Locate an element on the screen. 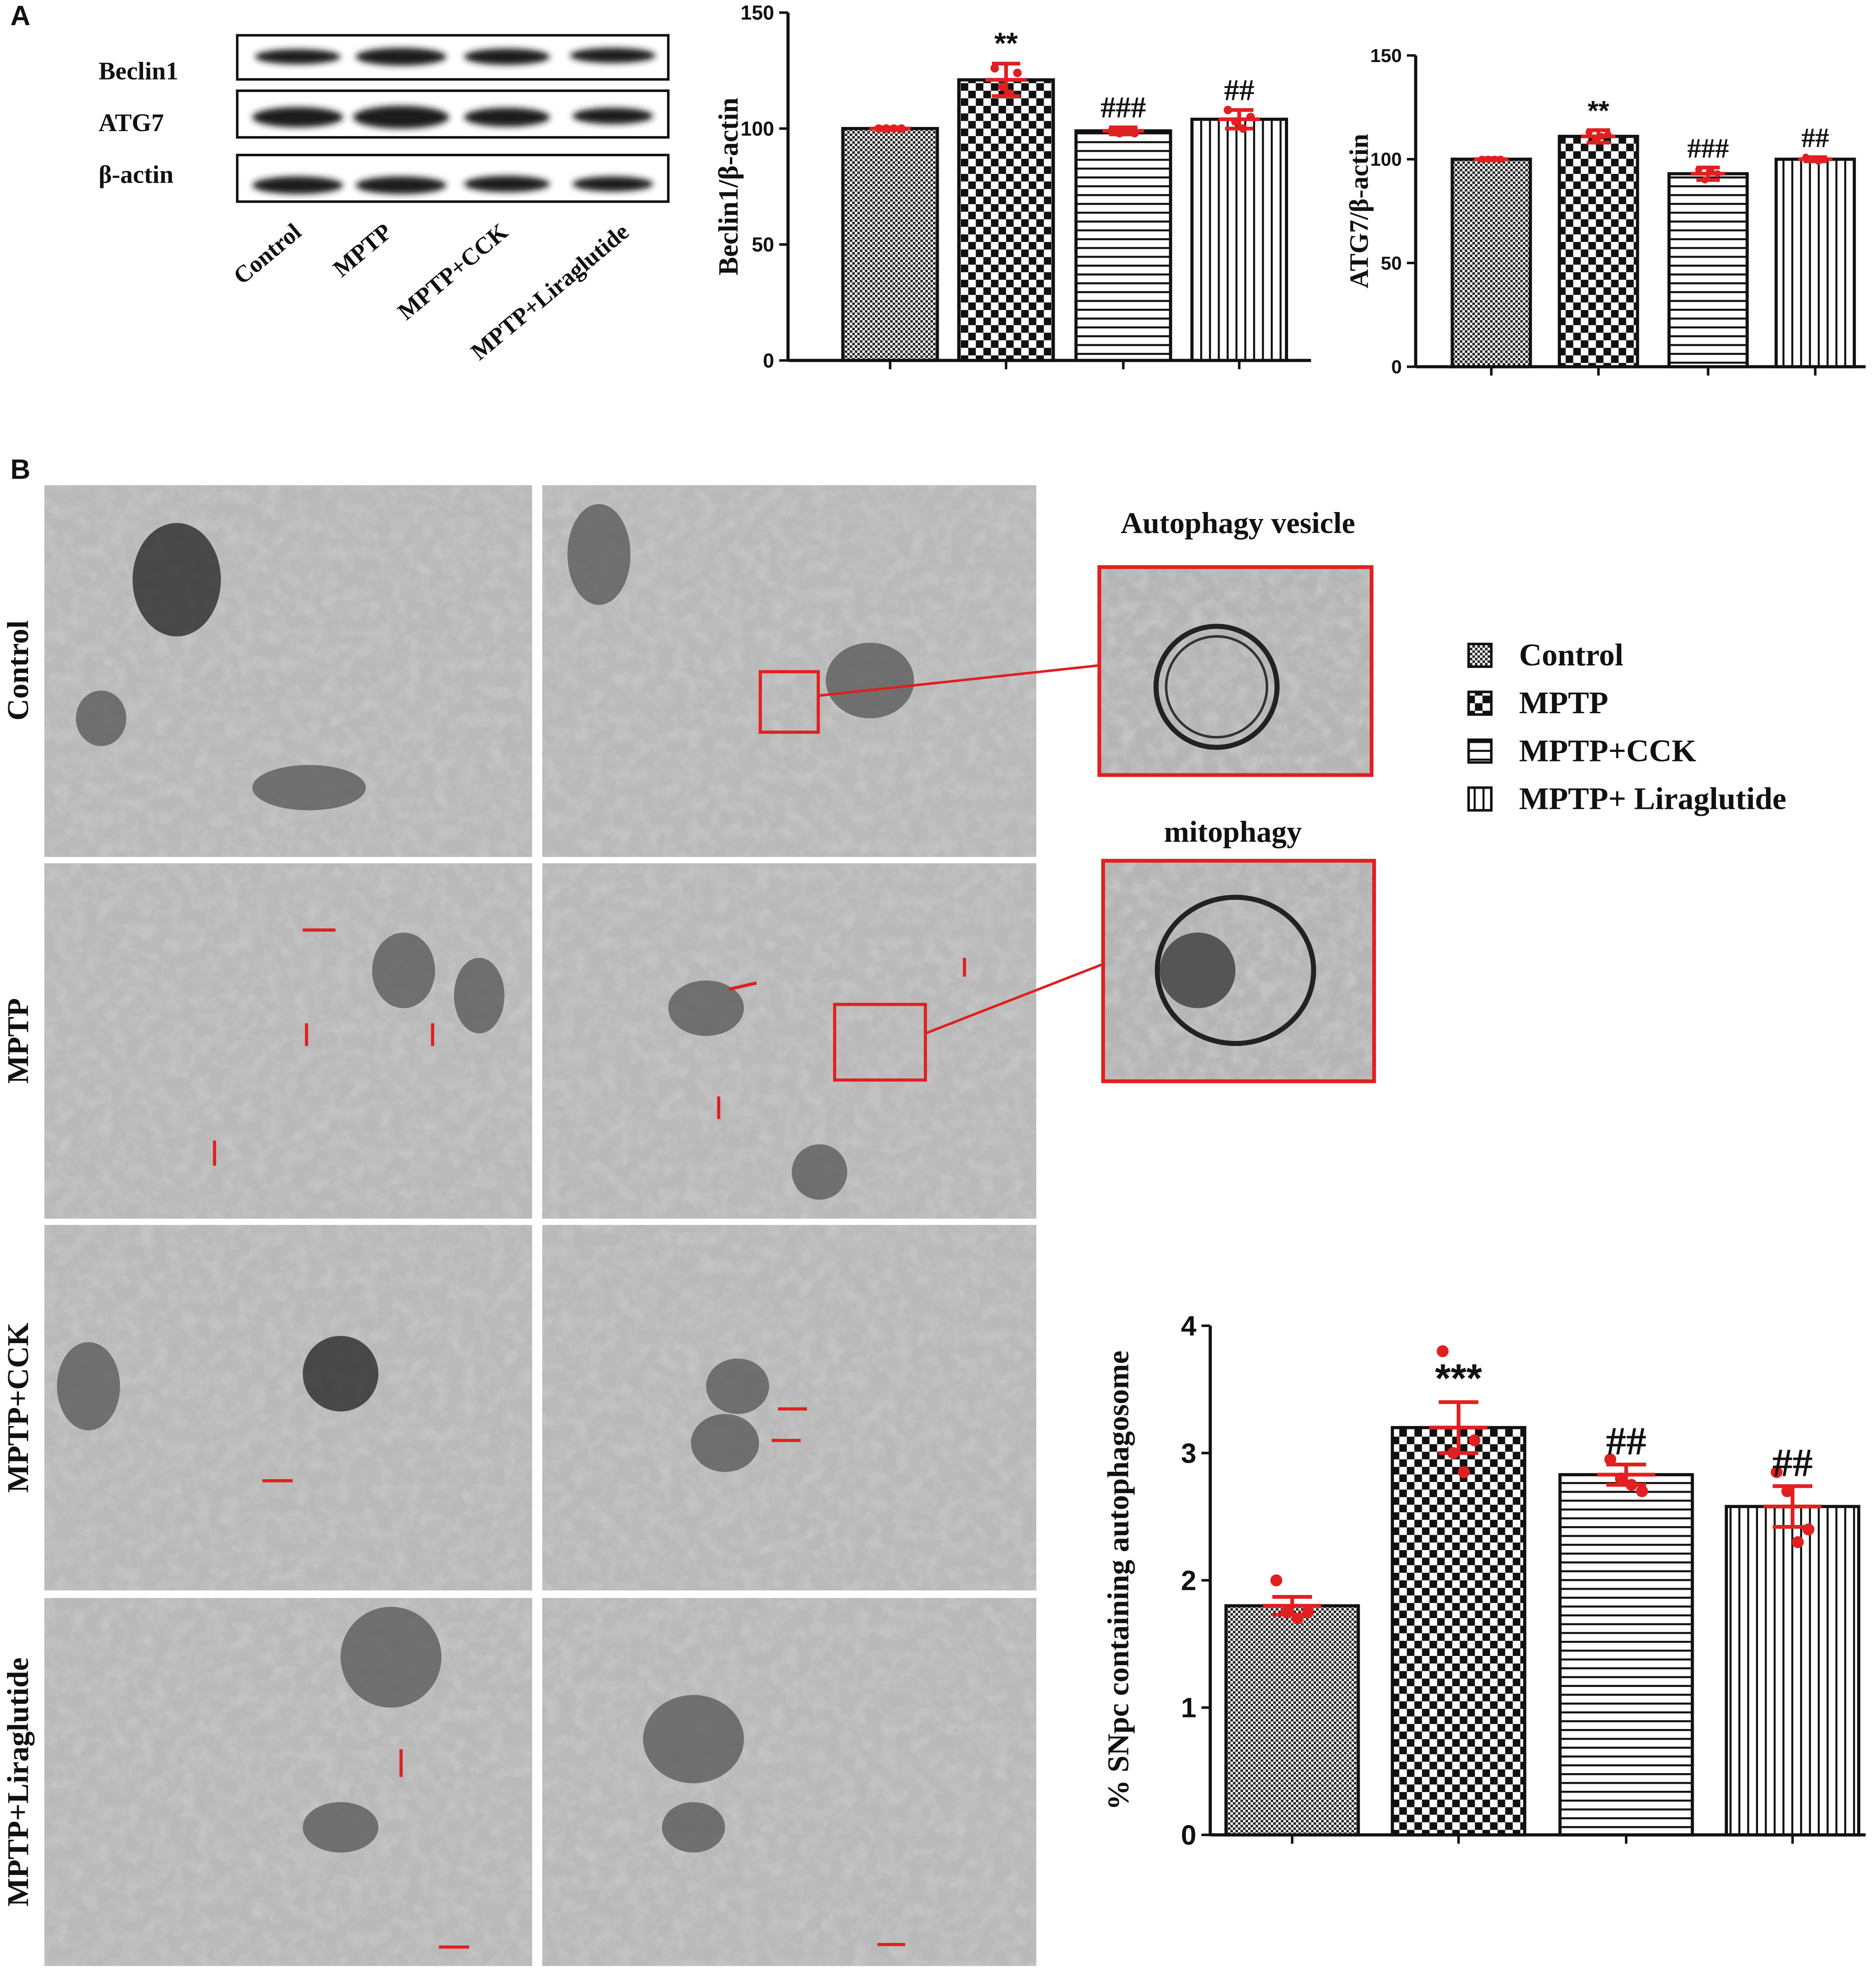 The image size is (1876, 1971). em-row-label: MPTP+Liraglutide is located at coordinates (18, 1781).